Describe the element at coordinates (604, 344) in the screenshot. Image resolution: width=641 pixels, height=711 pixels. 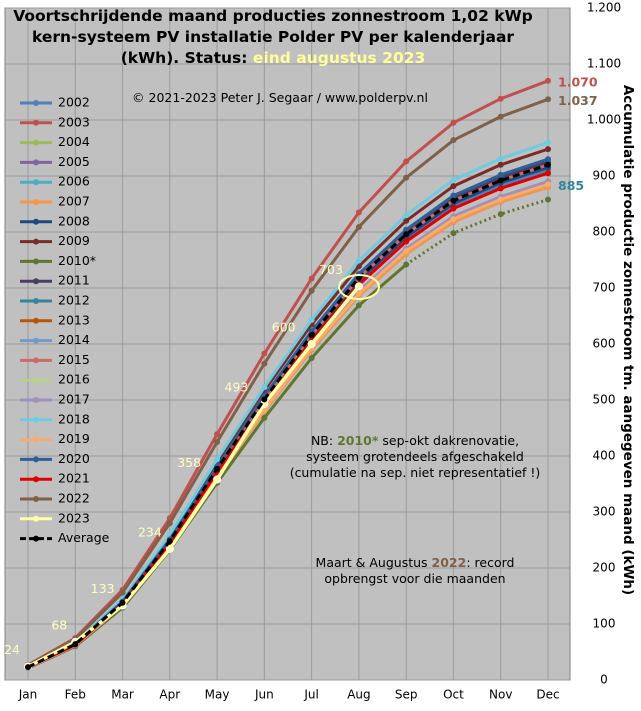
I see `y-tick-label: 600` at that location.